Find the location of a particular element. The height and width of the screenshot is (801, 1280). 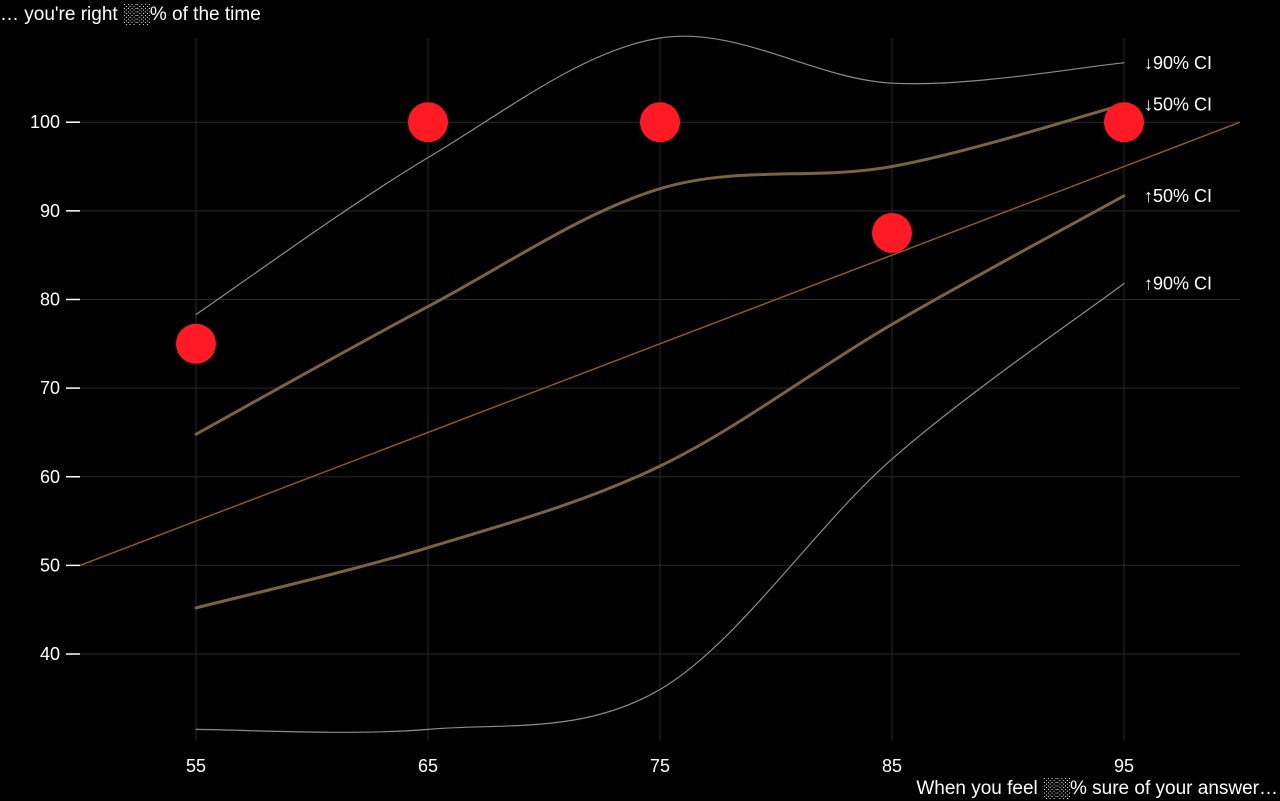

x-tick-label: 85 is located at coordinates (892, 766).